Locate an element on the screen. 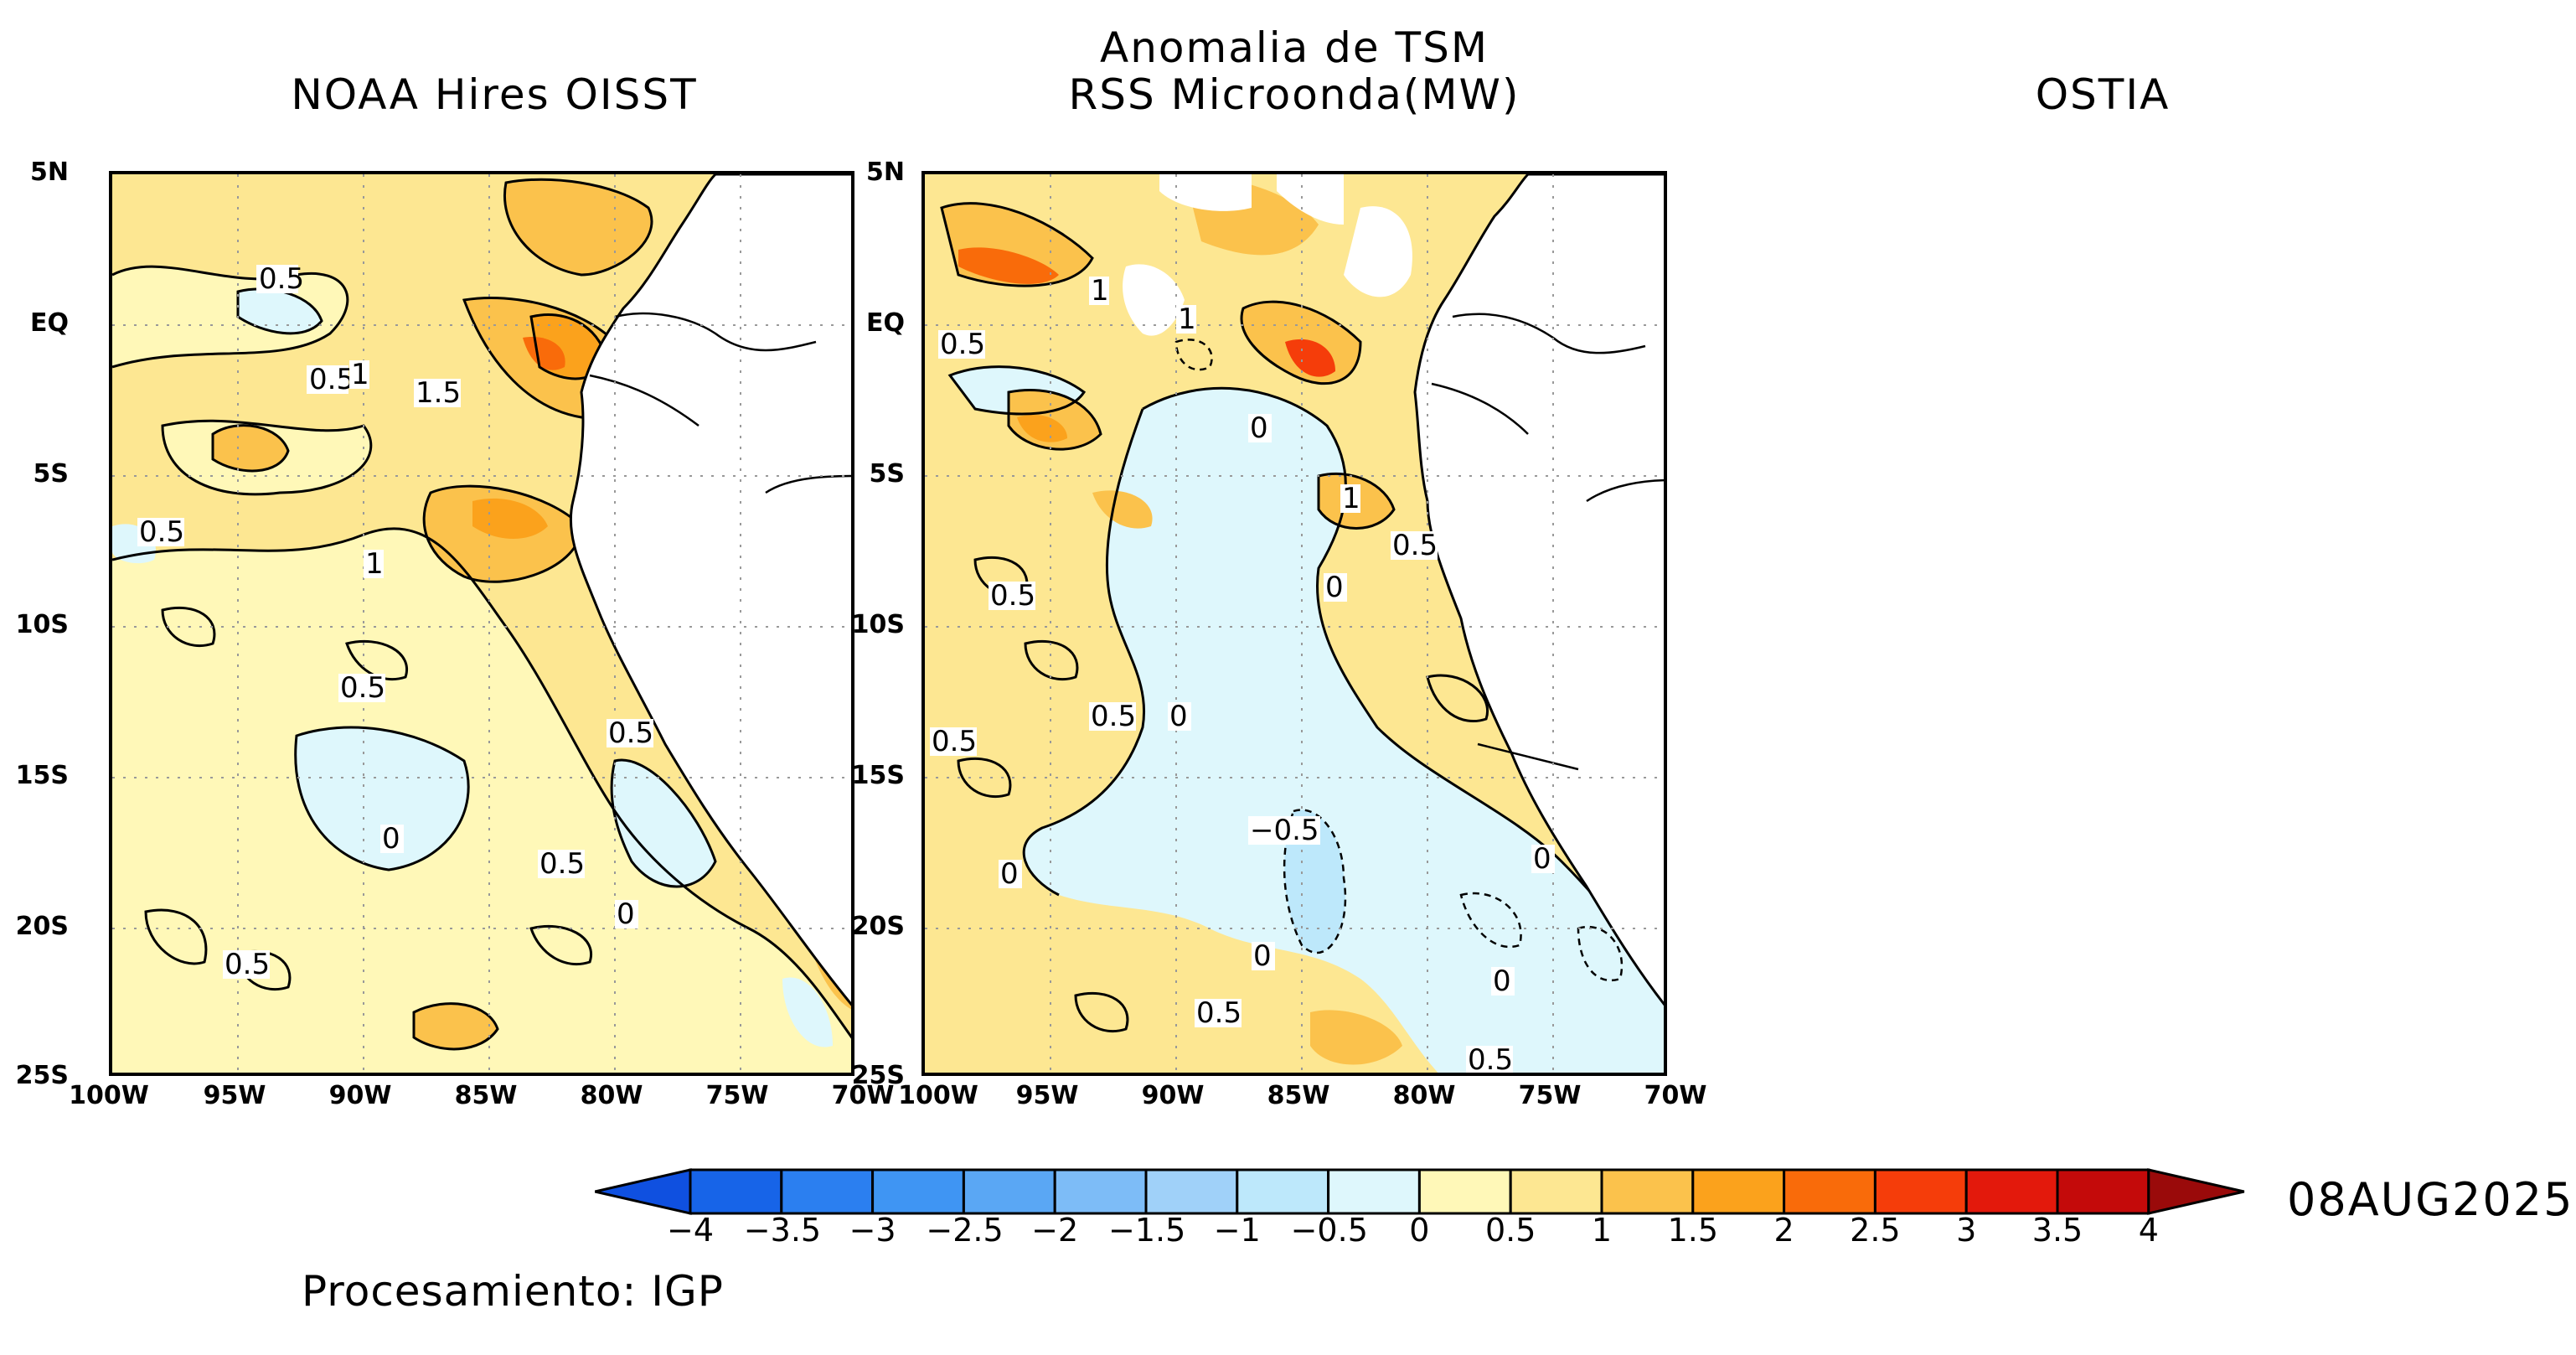 Image resolution: width=2576 pixels, height=1355 pixels. colorbar-tick-label: 4 is located at coordinates (2148, 1230).